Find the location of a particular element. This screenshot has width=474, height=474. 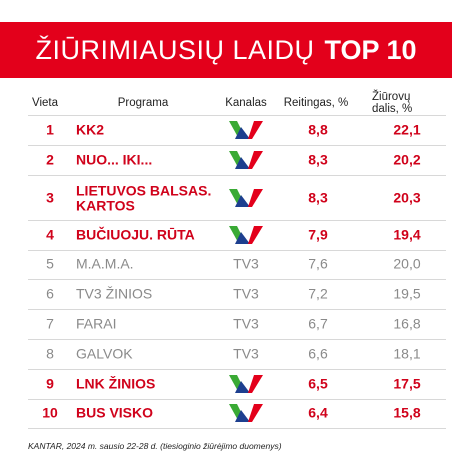

share: 16,8 is located at coordinates (407, 323).